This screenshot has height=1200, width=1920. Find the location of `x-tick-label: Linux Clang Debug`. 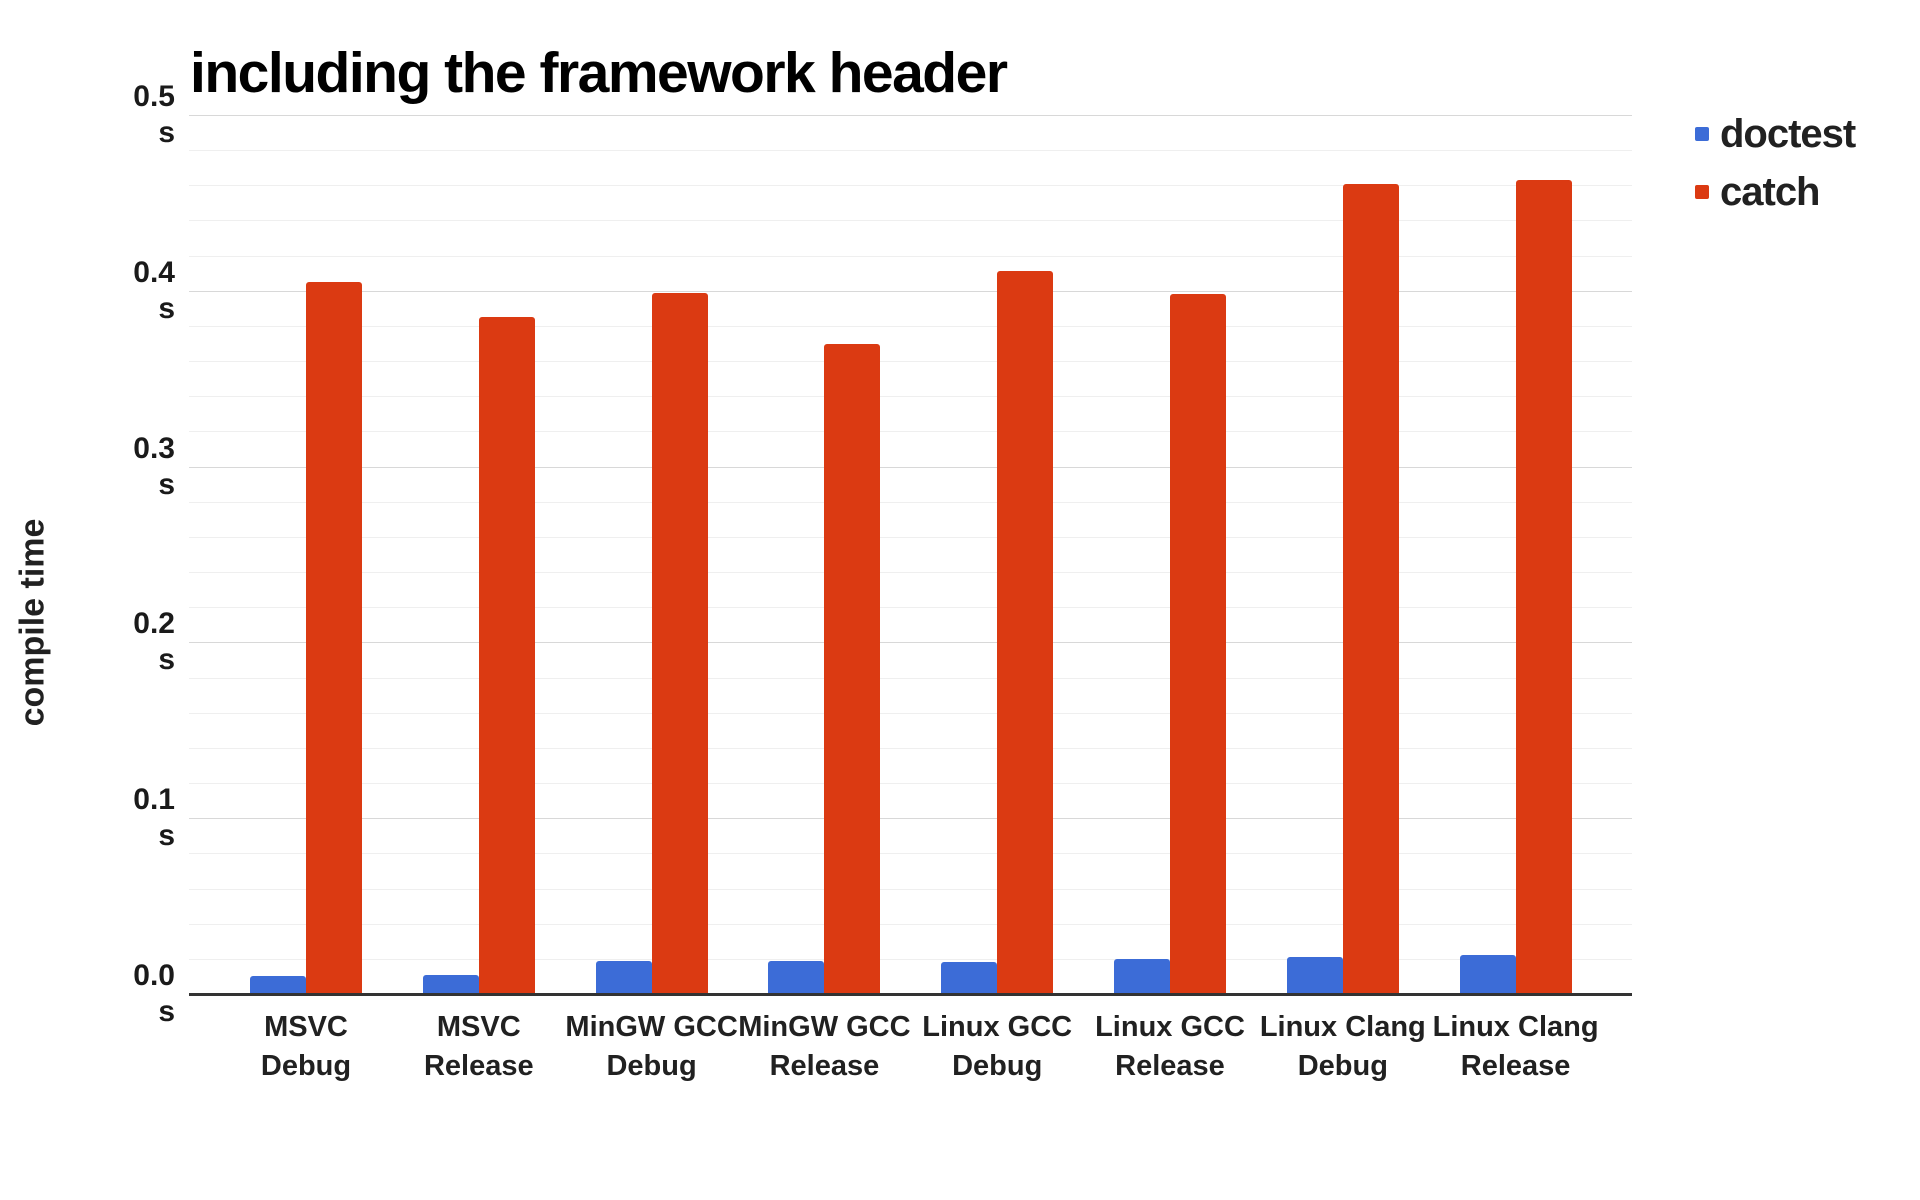

x-tick-label: Linux Clang Debug is located at coordinates (1343, 1047).